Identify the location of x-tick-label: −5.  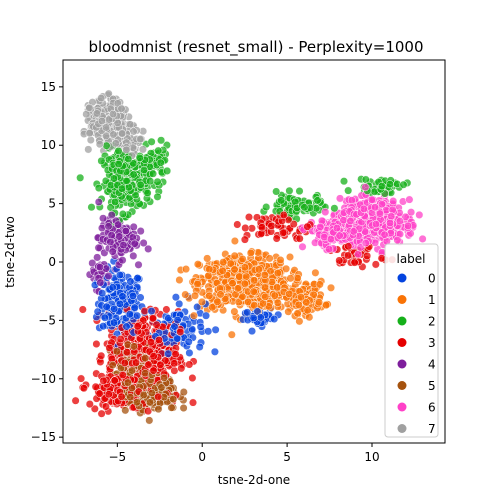
(117, 457).